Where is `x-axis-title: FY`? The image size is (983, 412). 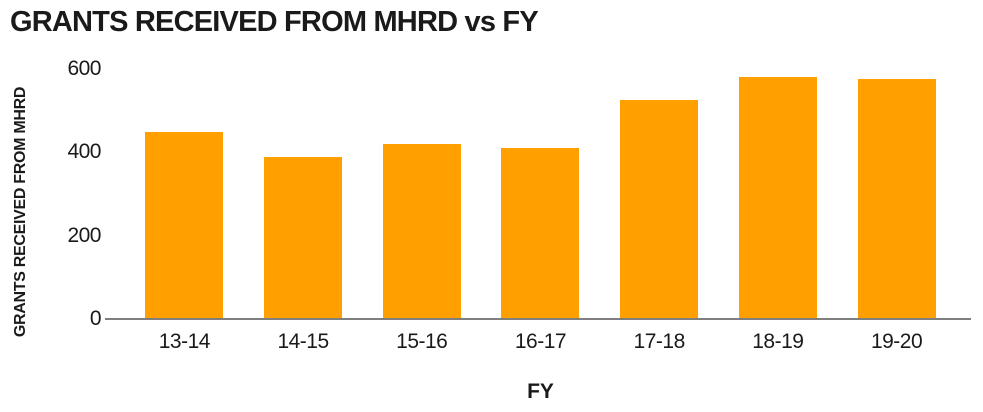 x-axis-title: FY is located at coordinates (540, 391).